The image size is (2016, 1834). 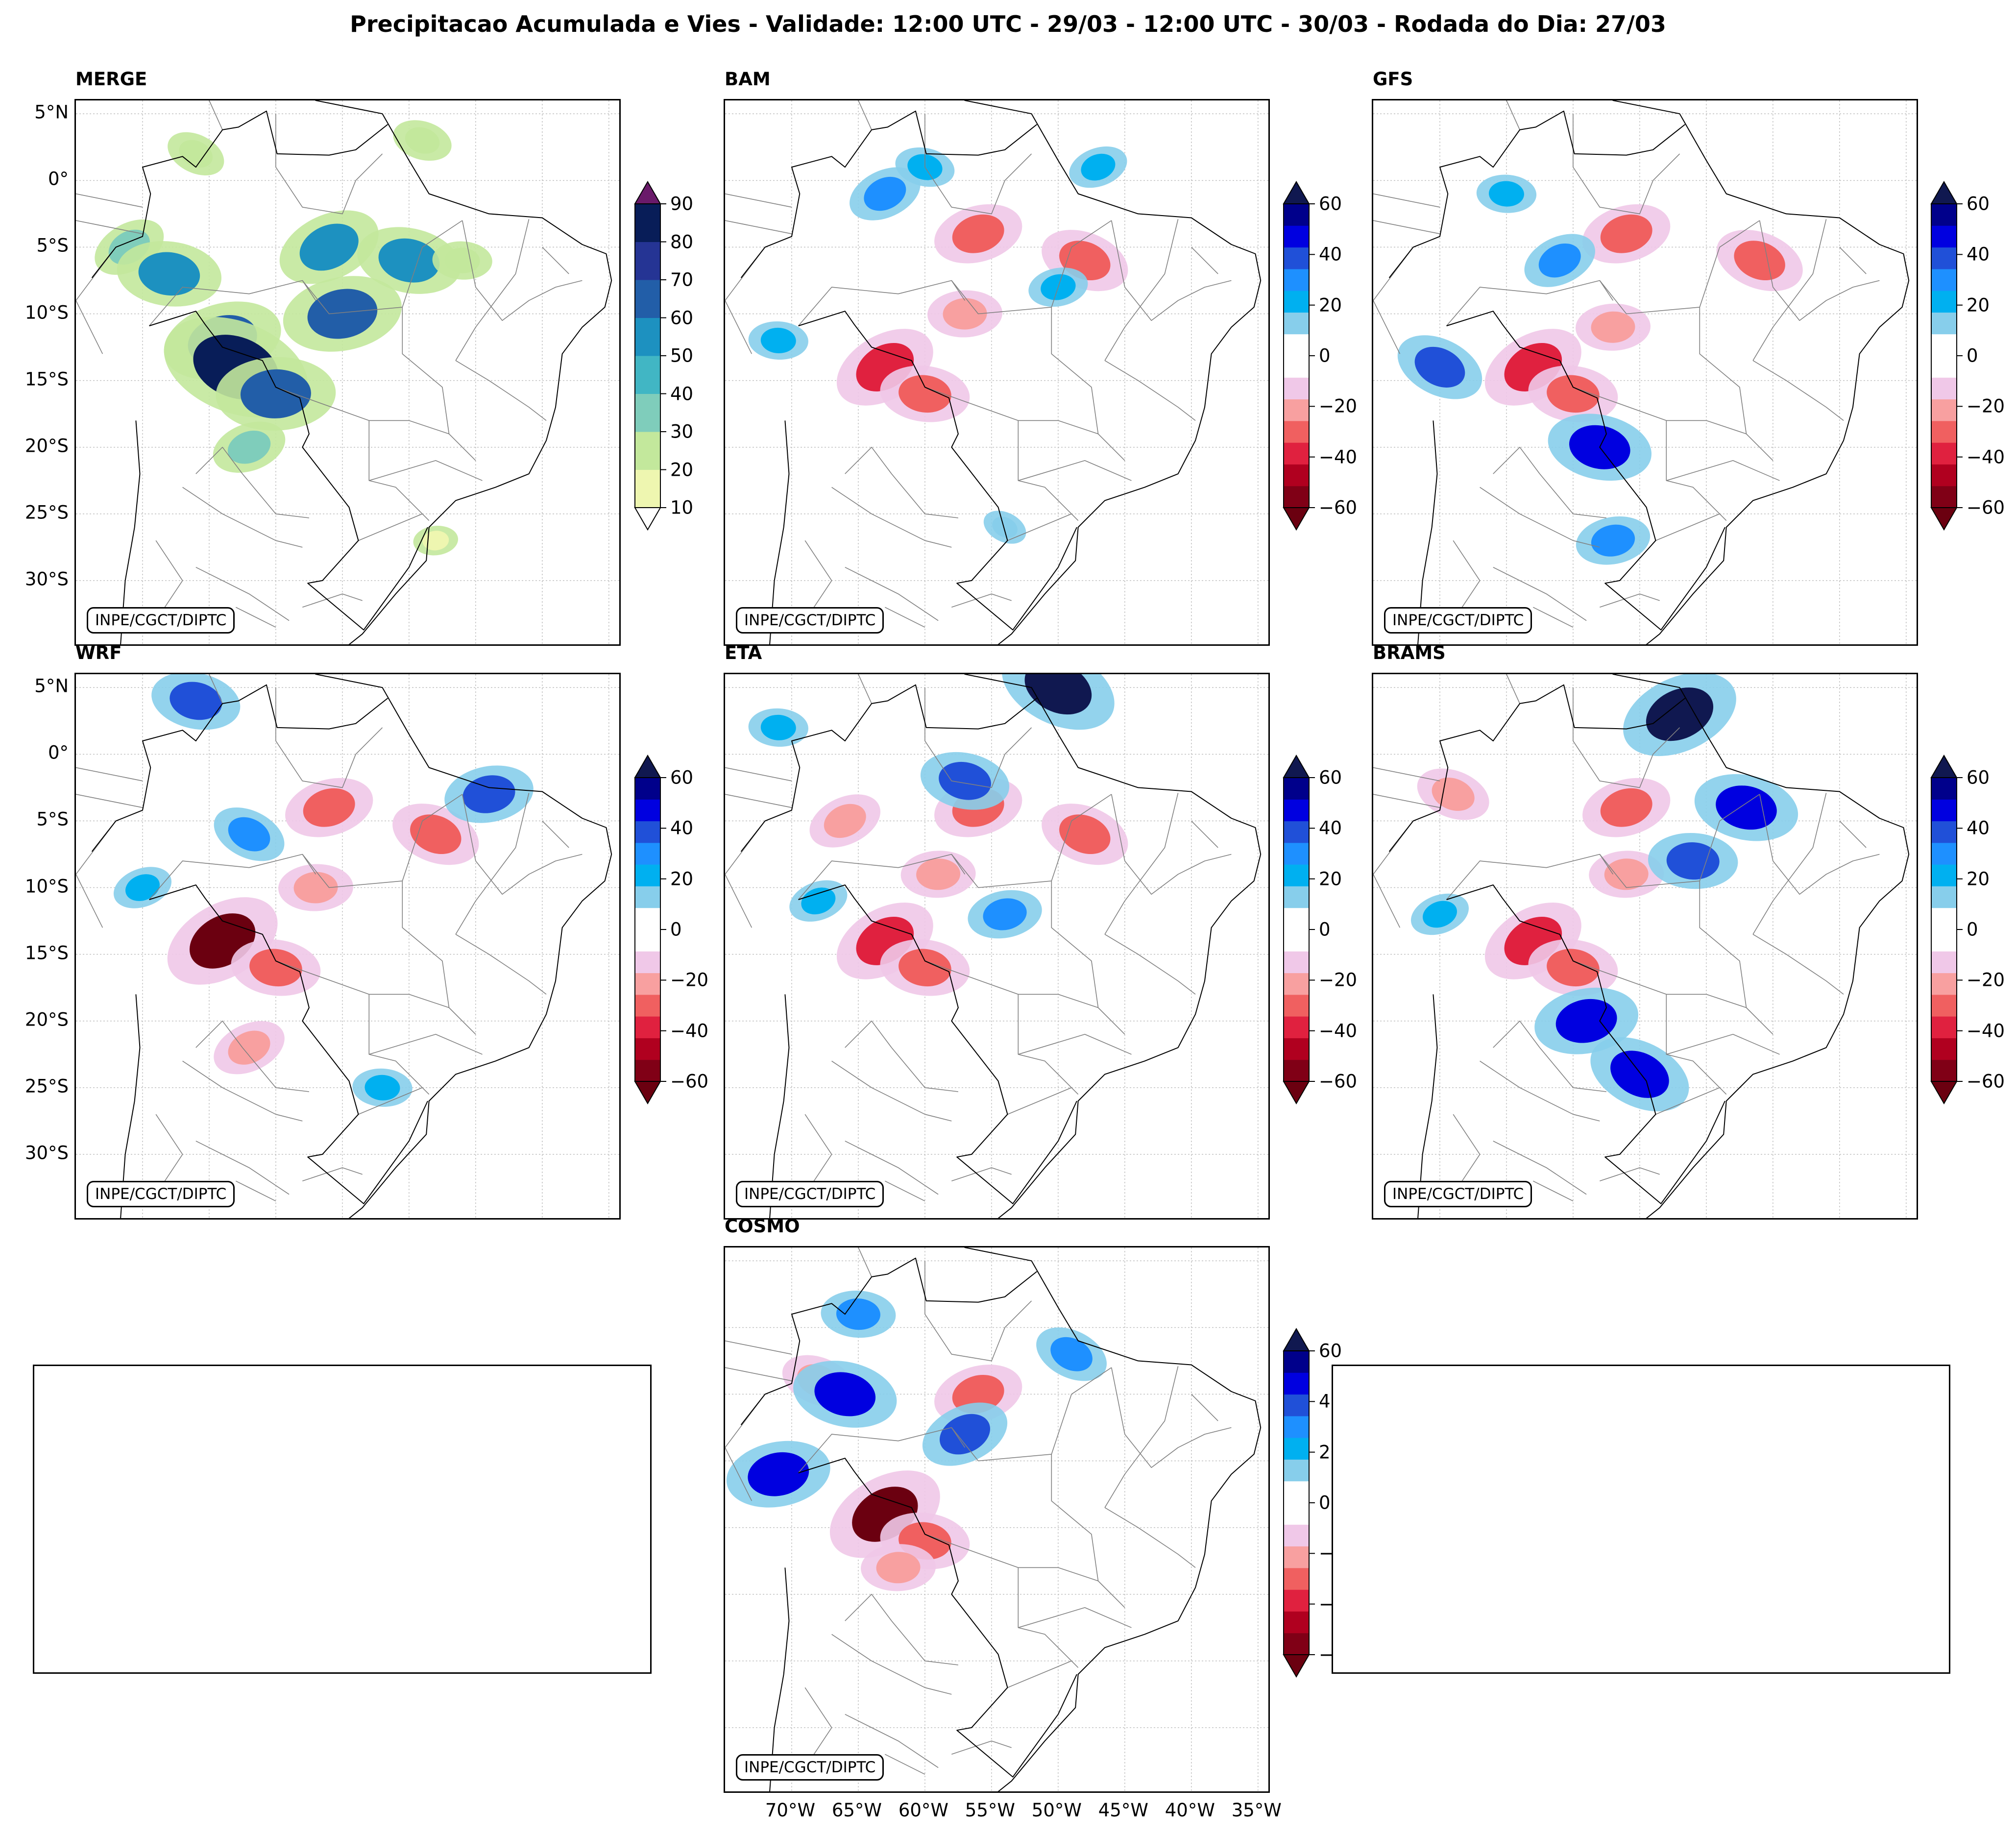 What do you see at coordinates (743, 653) in the screenshot?
I see `panel-title: ETA` at bounding box center [743, 653].